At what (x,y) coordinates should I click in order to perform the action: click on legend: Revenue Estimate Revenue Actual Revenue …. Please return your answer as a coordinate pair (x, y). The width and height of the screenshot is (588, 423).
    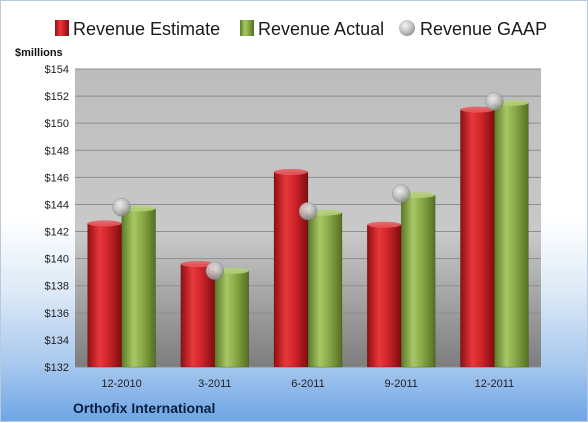
    Looking at the image, I should click on (301, 29).